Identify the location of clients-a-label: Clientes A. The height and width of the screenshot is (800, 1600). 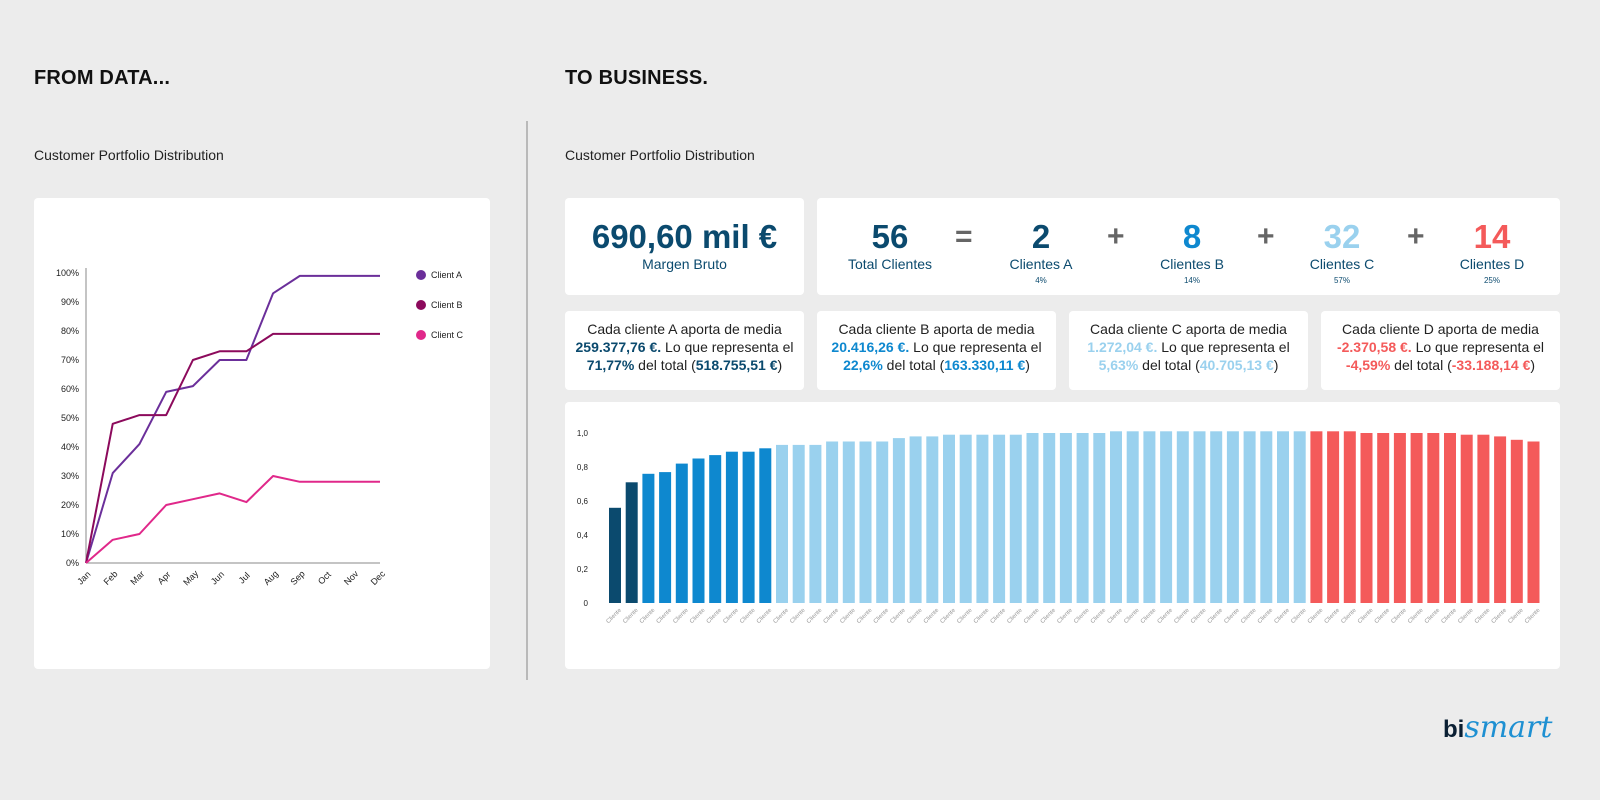
(1041, 264).